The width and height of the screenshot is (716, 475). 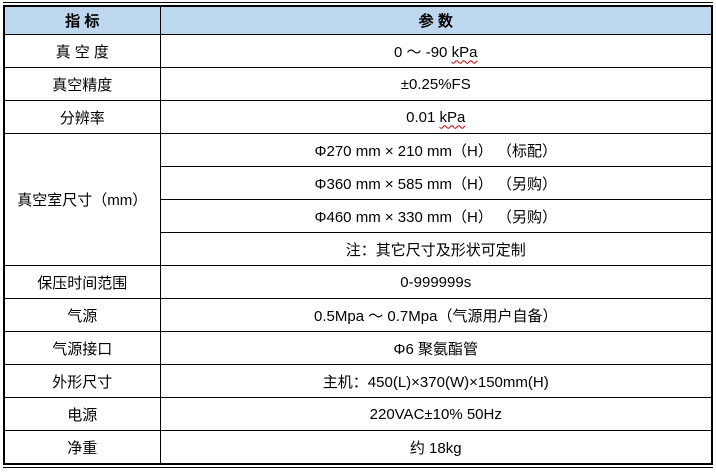 I want to click on row-value: Φ6 聚氨酯管, so click(x=436, y=348).